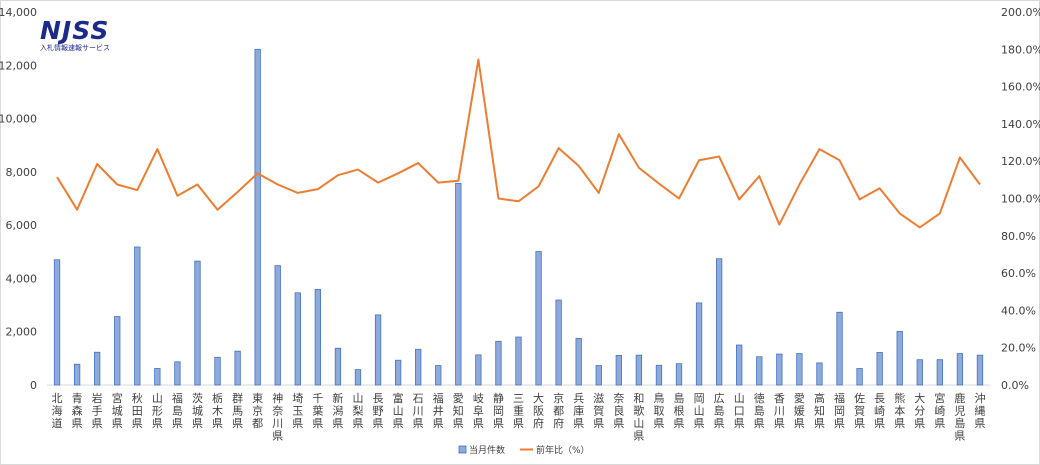 This screenshot has width=1040, height=465. I want to click on category-label: 宮崎県, so click(939, 410).